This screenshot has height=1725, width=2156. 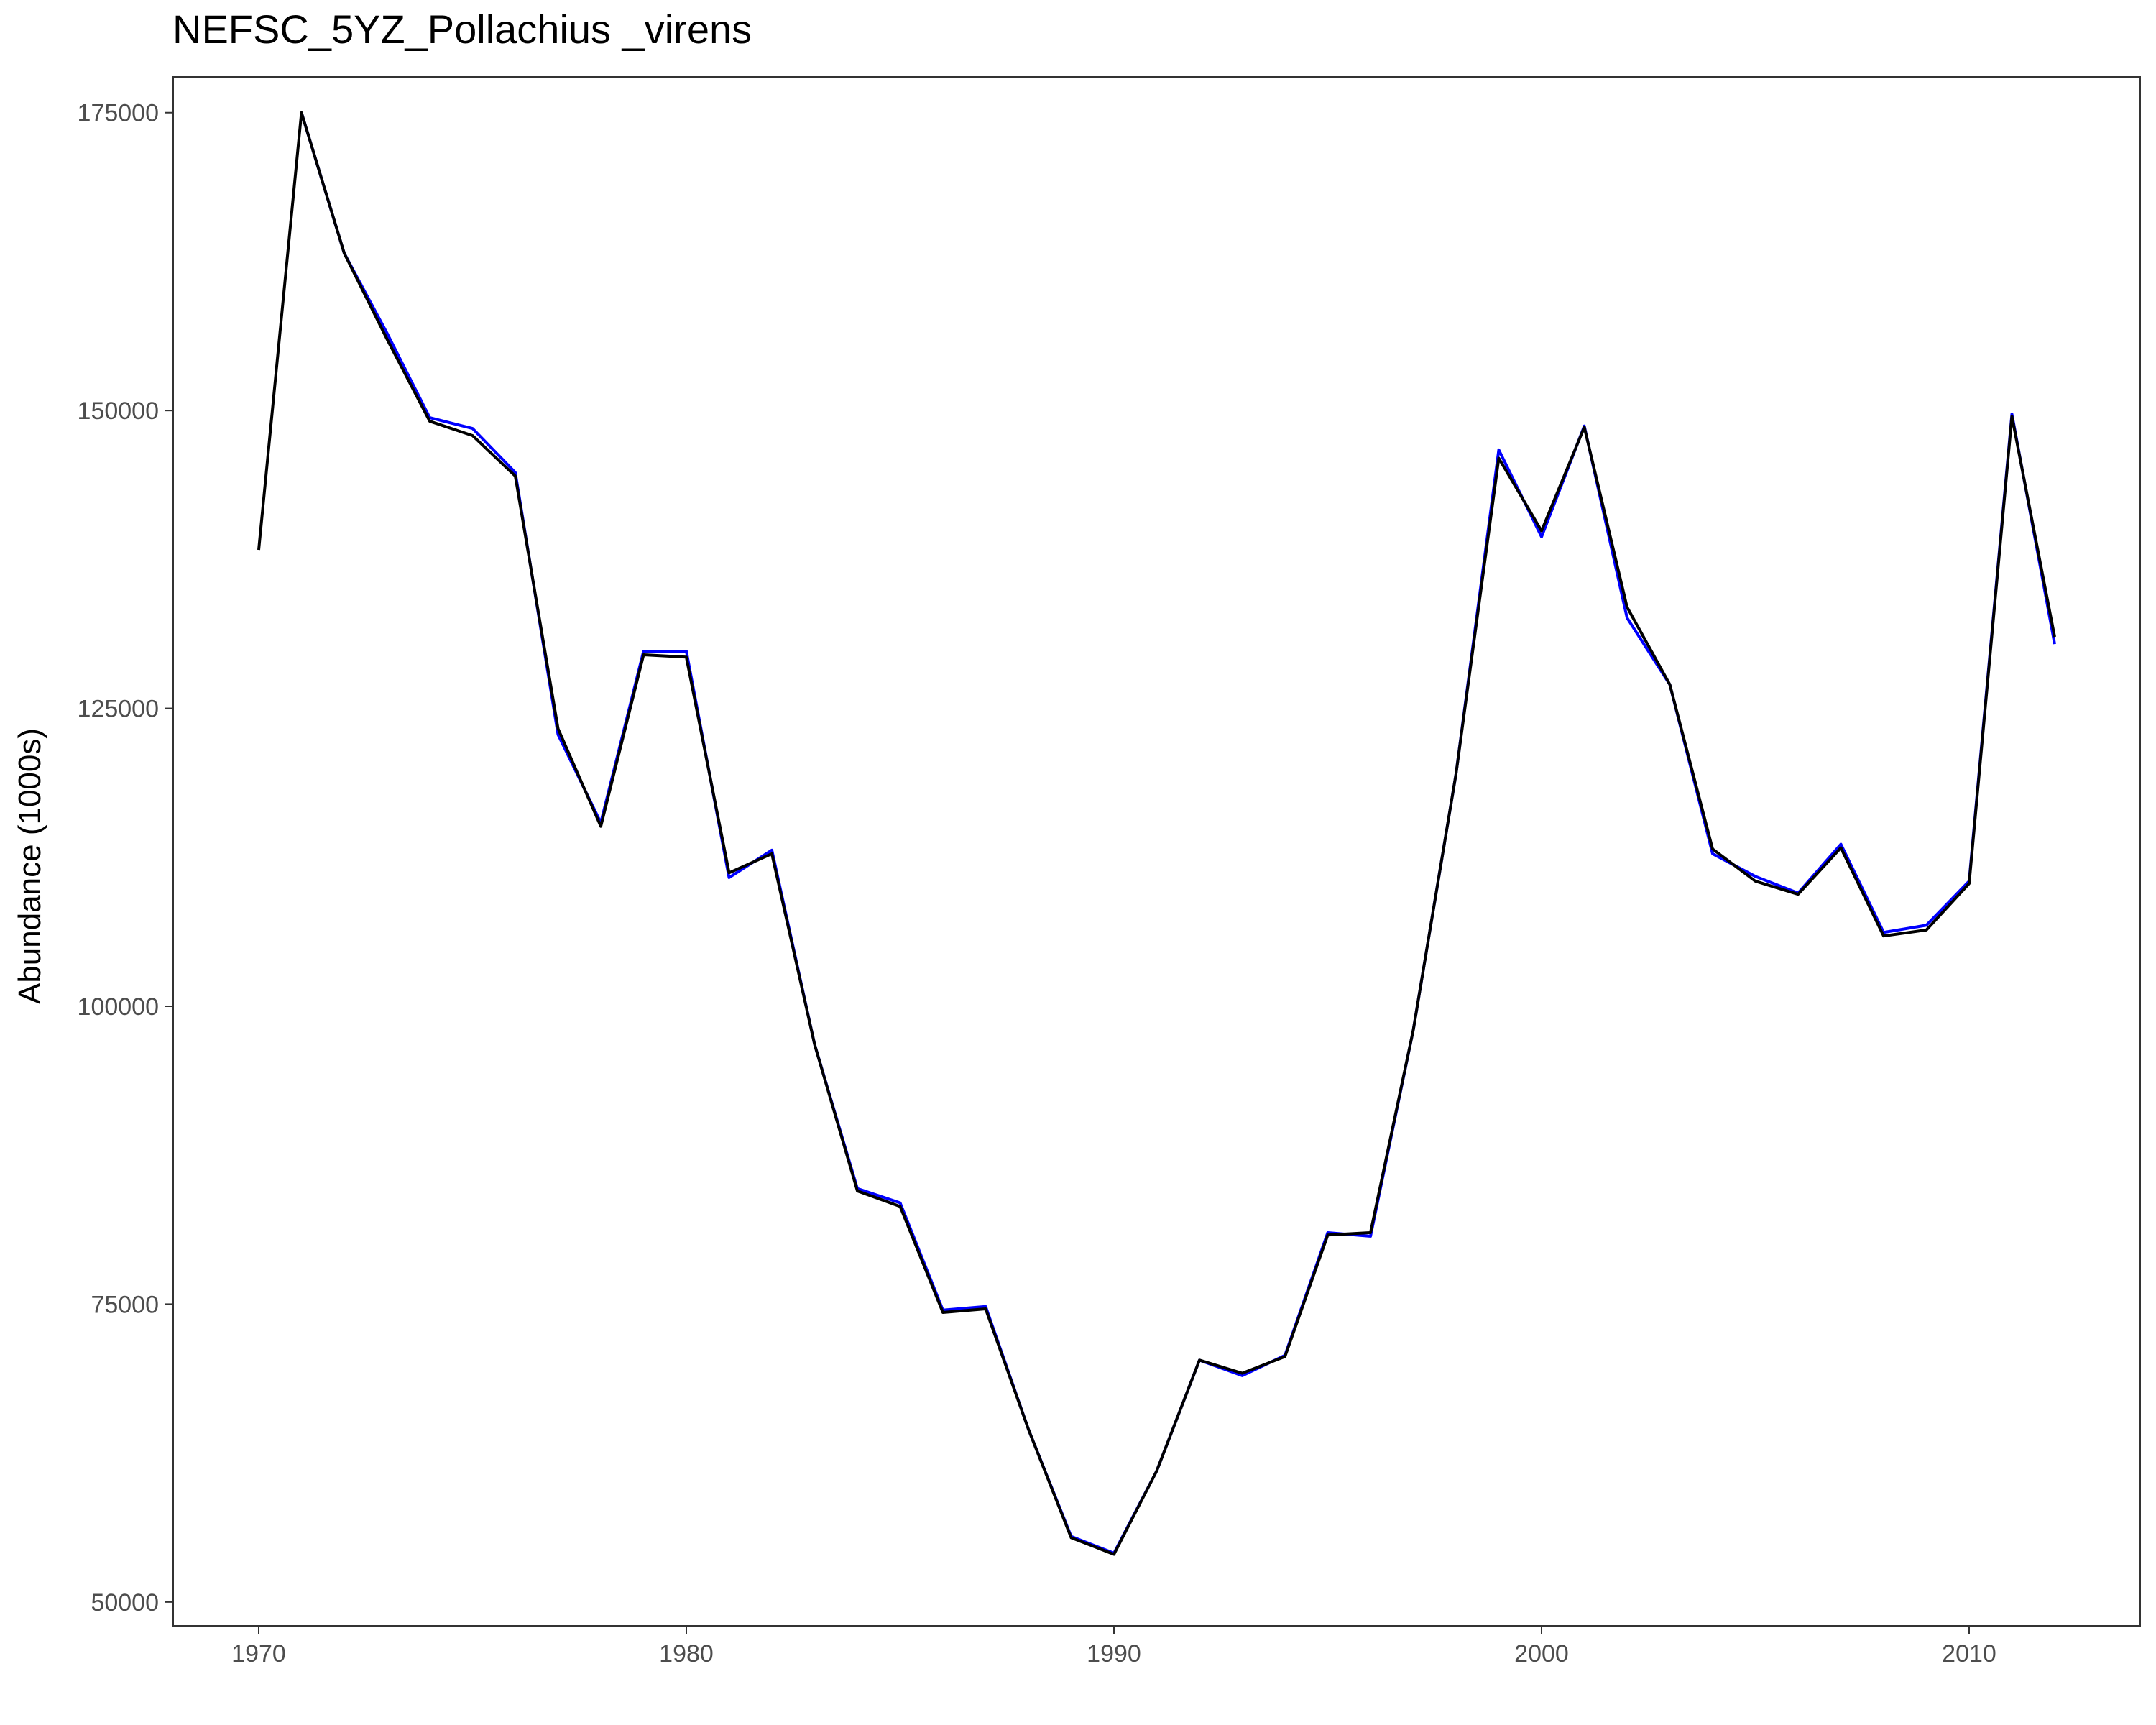 I want to click on y-tick-label: 100000, so click(x=118, y=1007).